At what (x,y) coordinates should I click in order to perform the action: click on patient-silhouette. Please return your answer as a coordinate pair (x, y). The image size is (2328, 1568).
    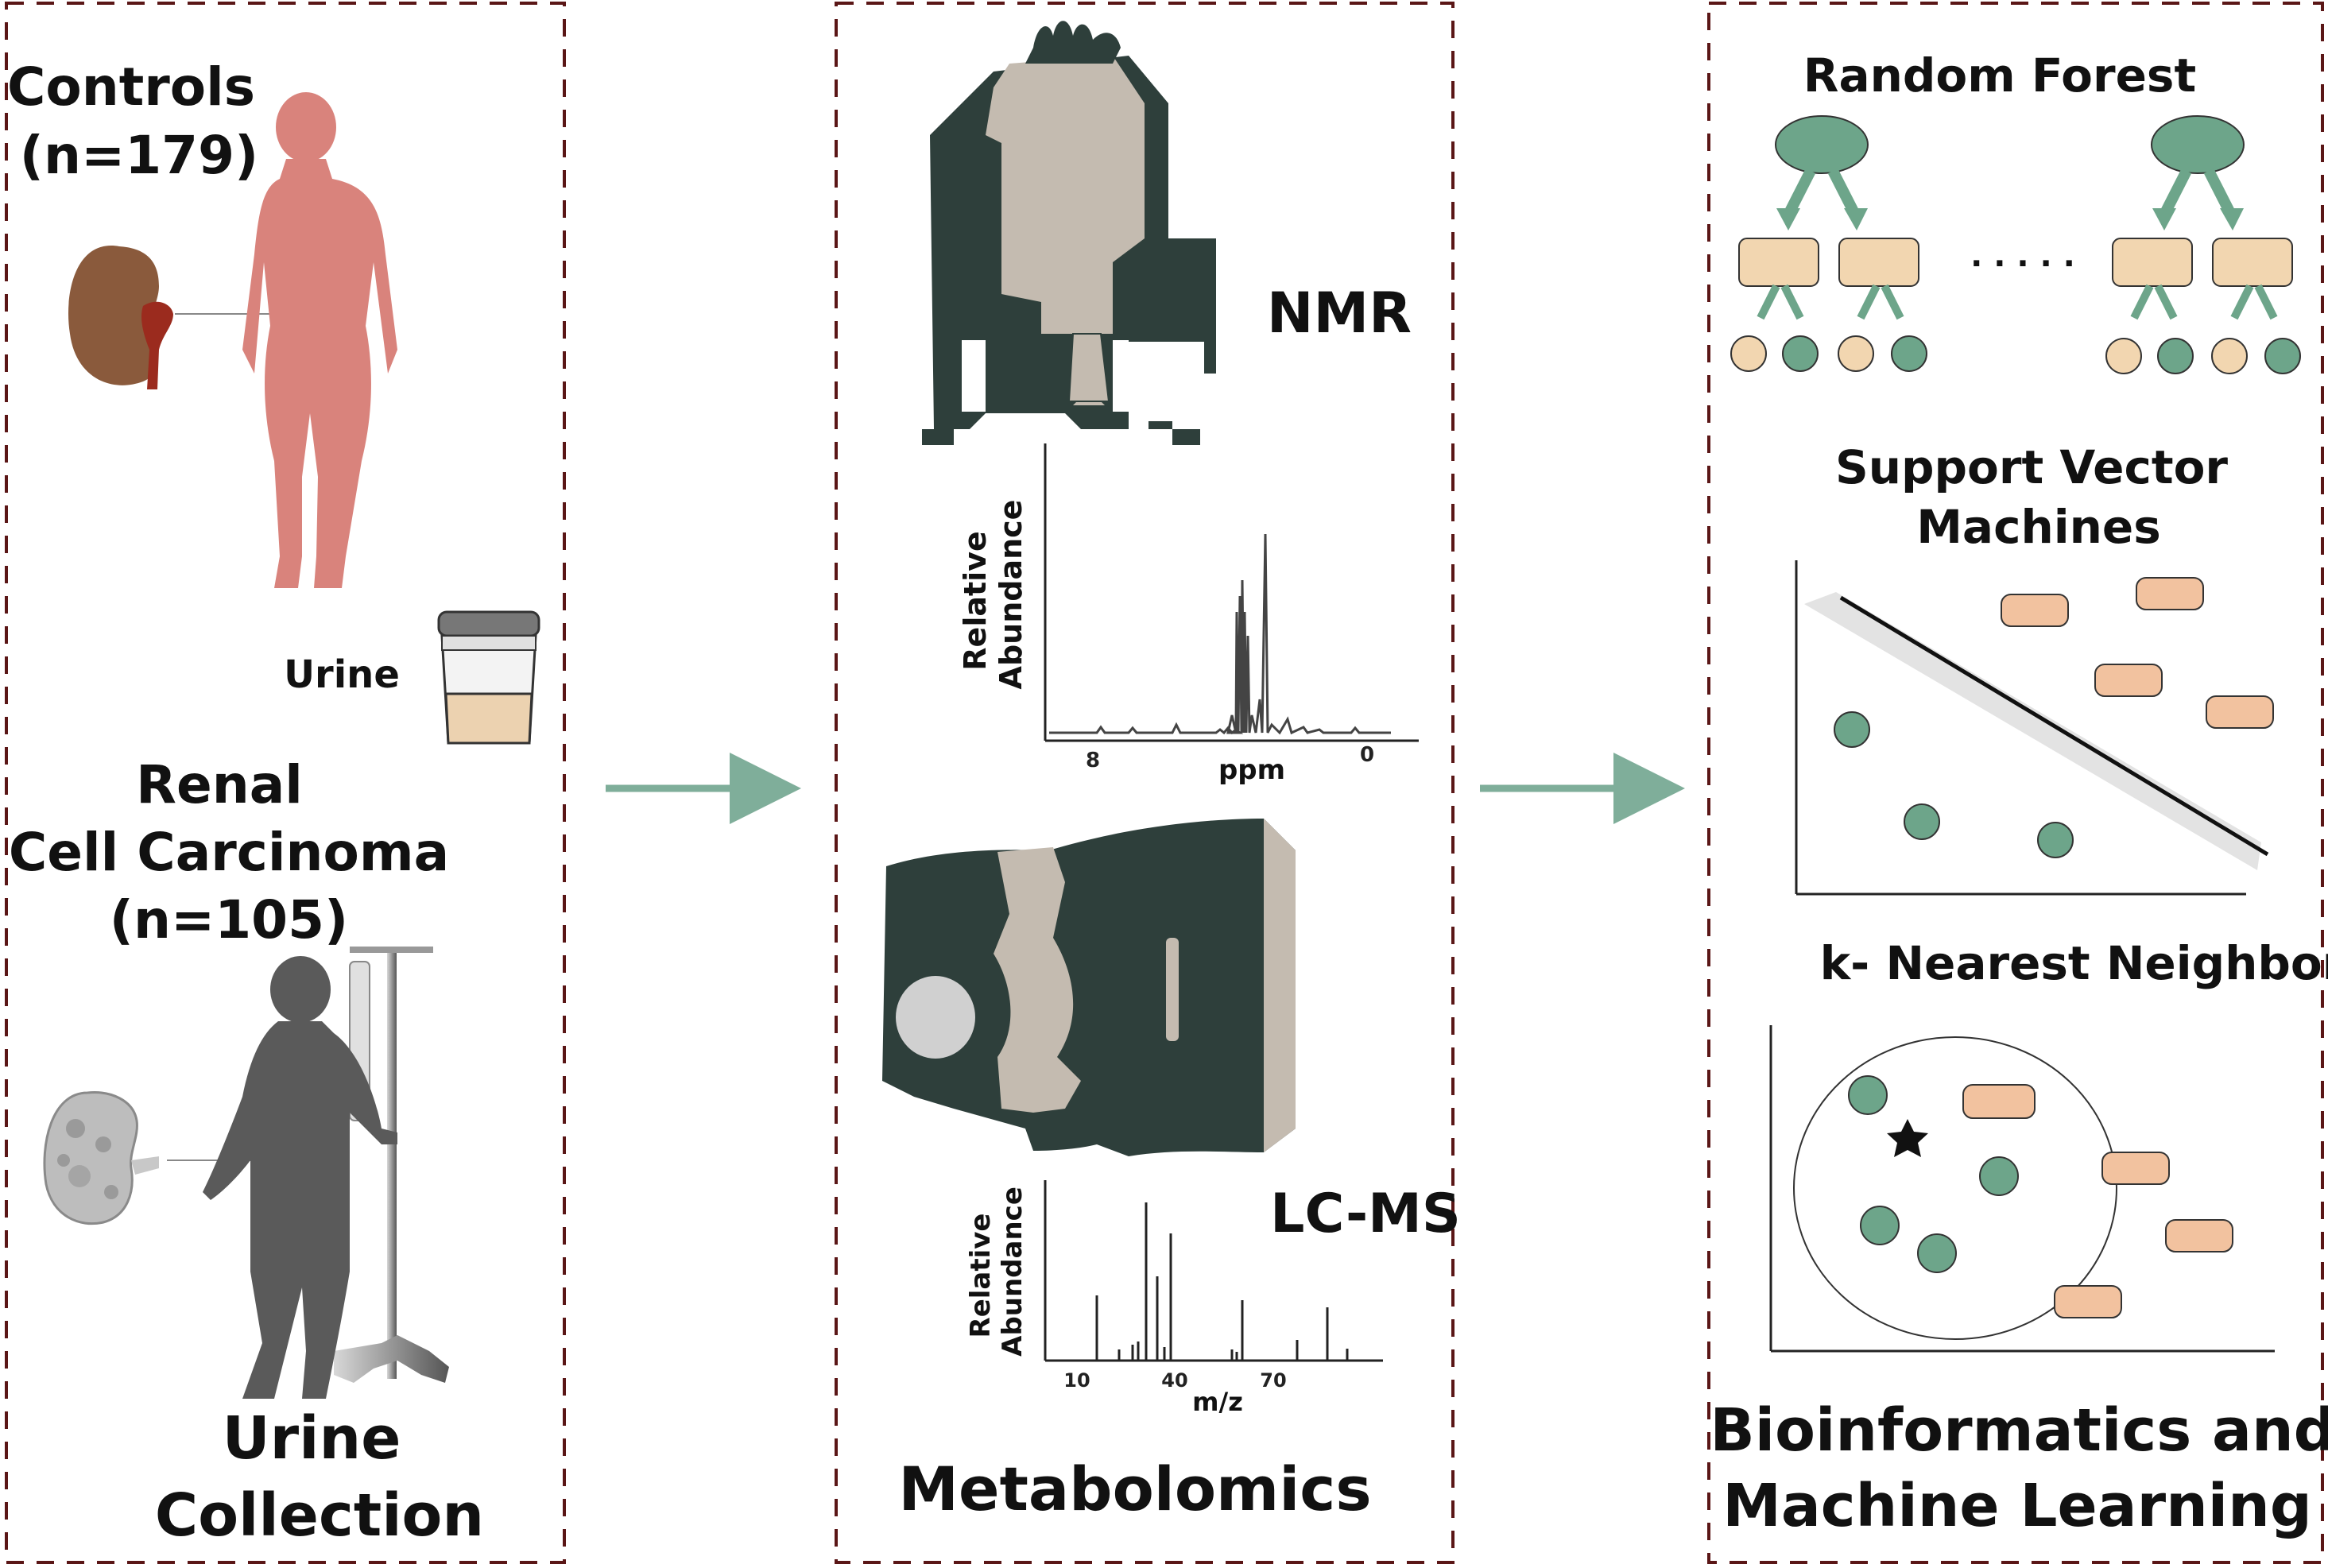
    Looking at the image, I should click on (300, 1177).